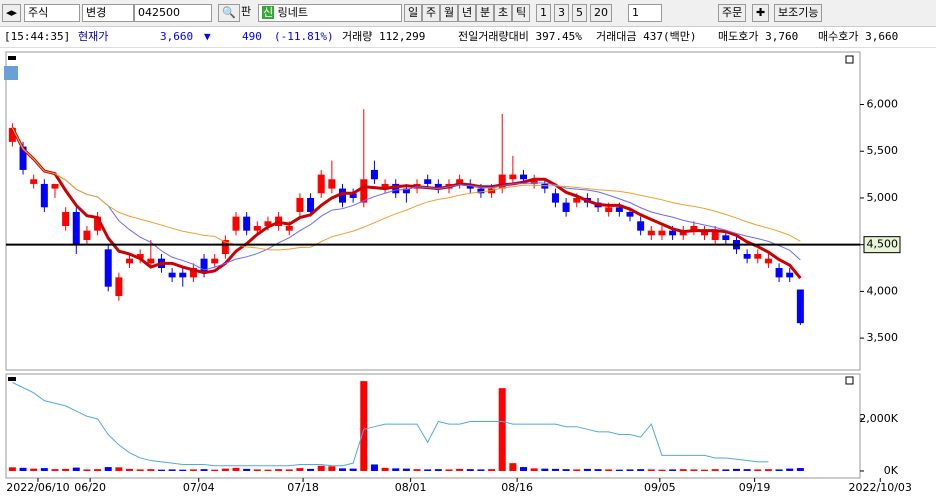 The image size is (936, 496). What do you see at coordinates (645, 13) in the screenshot?
I see `count-box: 1` at bounding box center [645, 13].